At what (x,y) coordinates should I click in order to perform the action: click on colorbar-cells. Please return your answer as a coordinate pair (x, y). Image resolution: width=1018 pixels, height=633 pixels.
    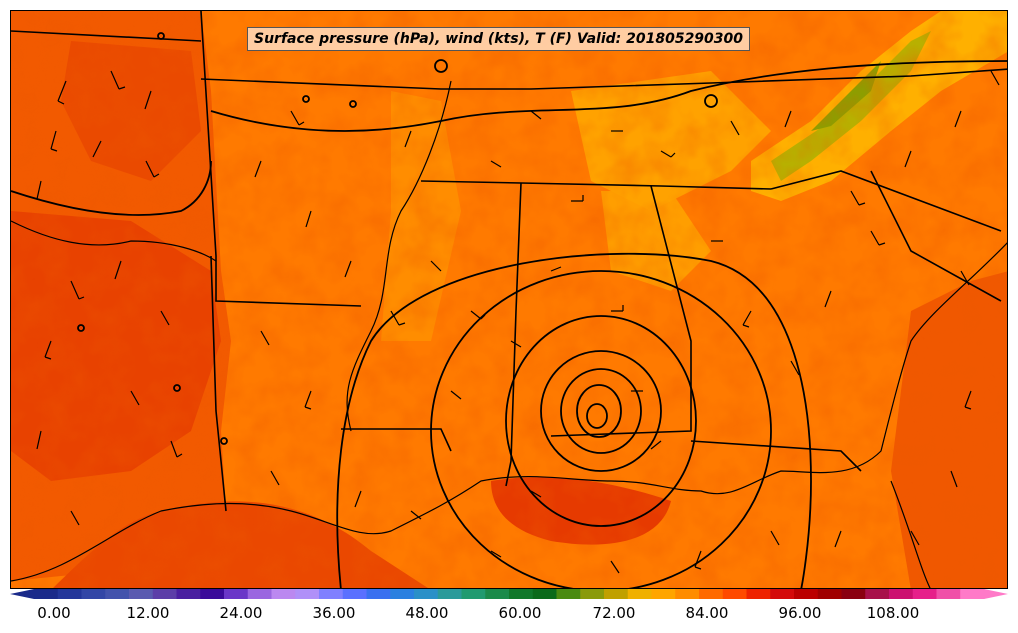
    Looking at the image, I should click on (509, 594).